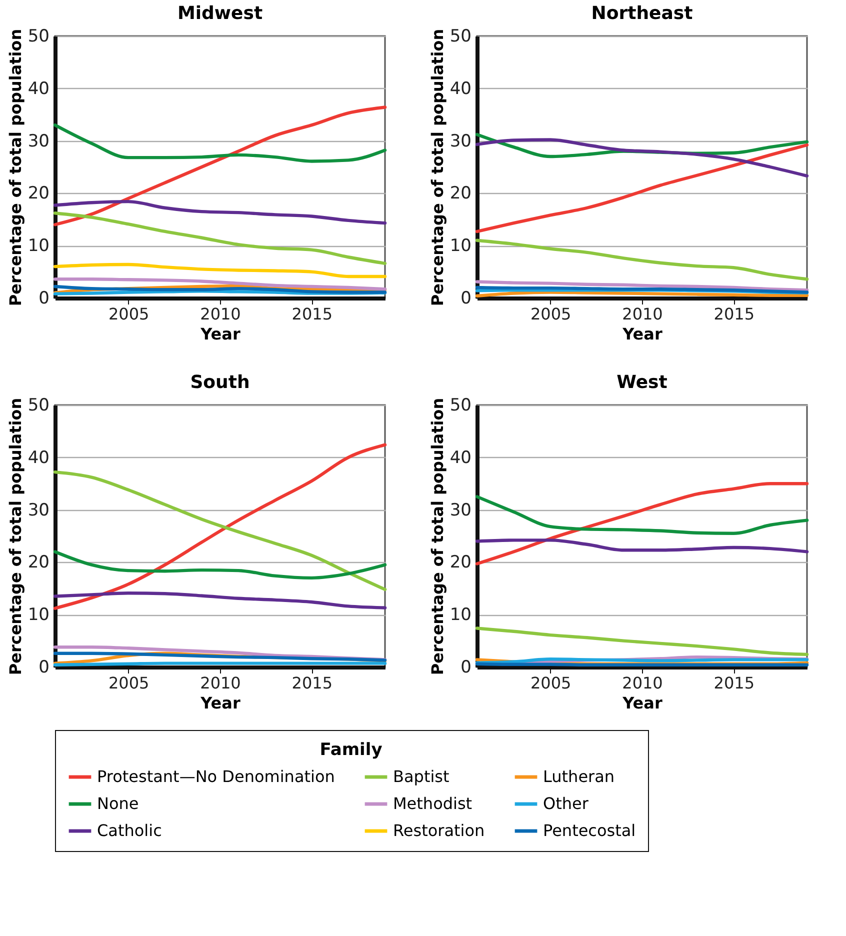  Describe the element at coordinates (129, 830) in the screenshot. I see `legend-label: Catholic` at that location.